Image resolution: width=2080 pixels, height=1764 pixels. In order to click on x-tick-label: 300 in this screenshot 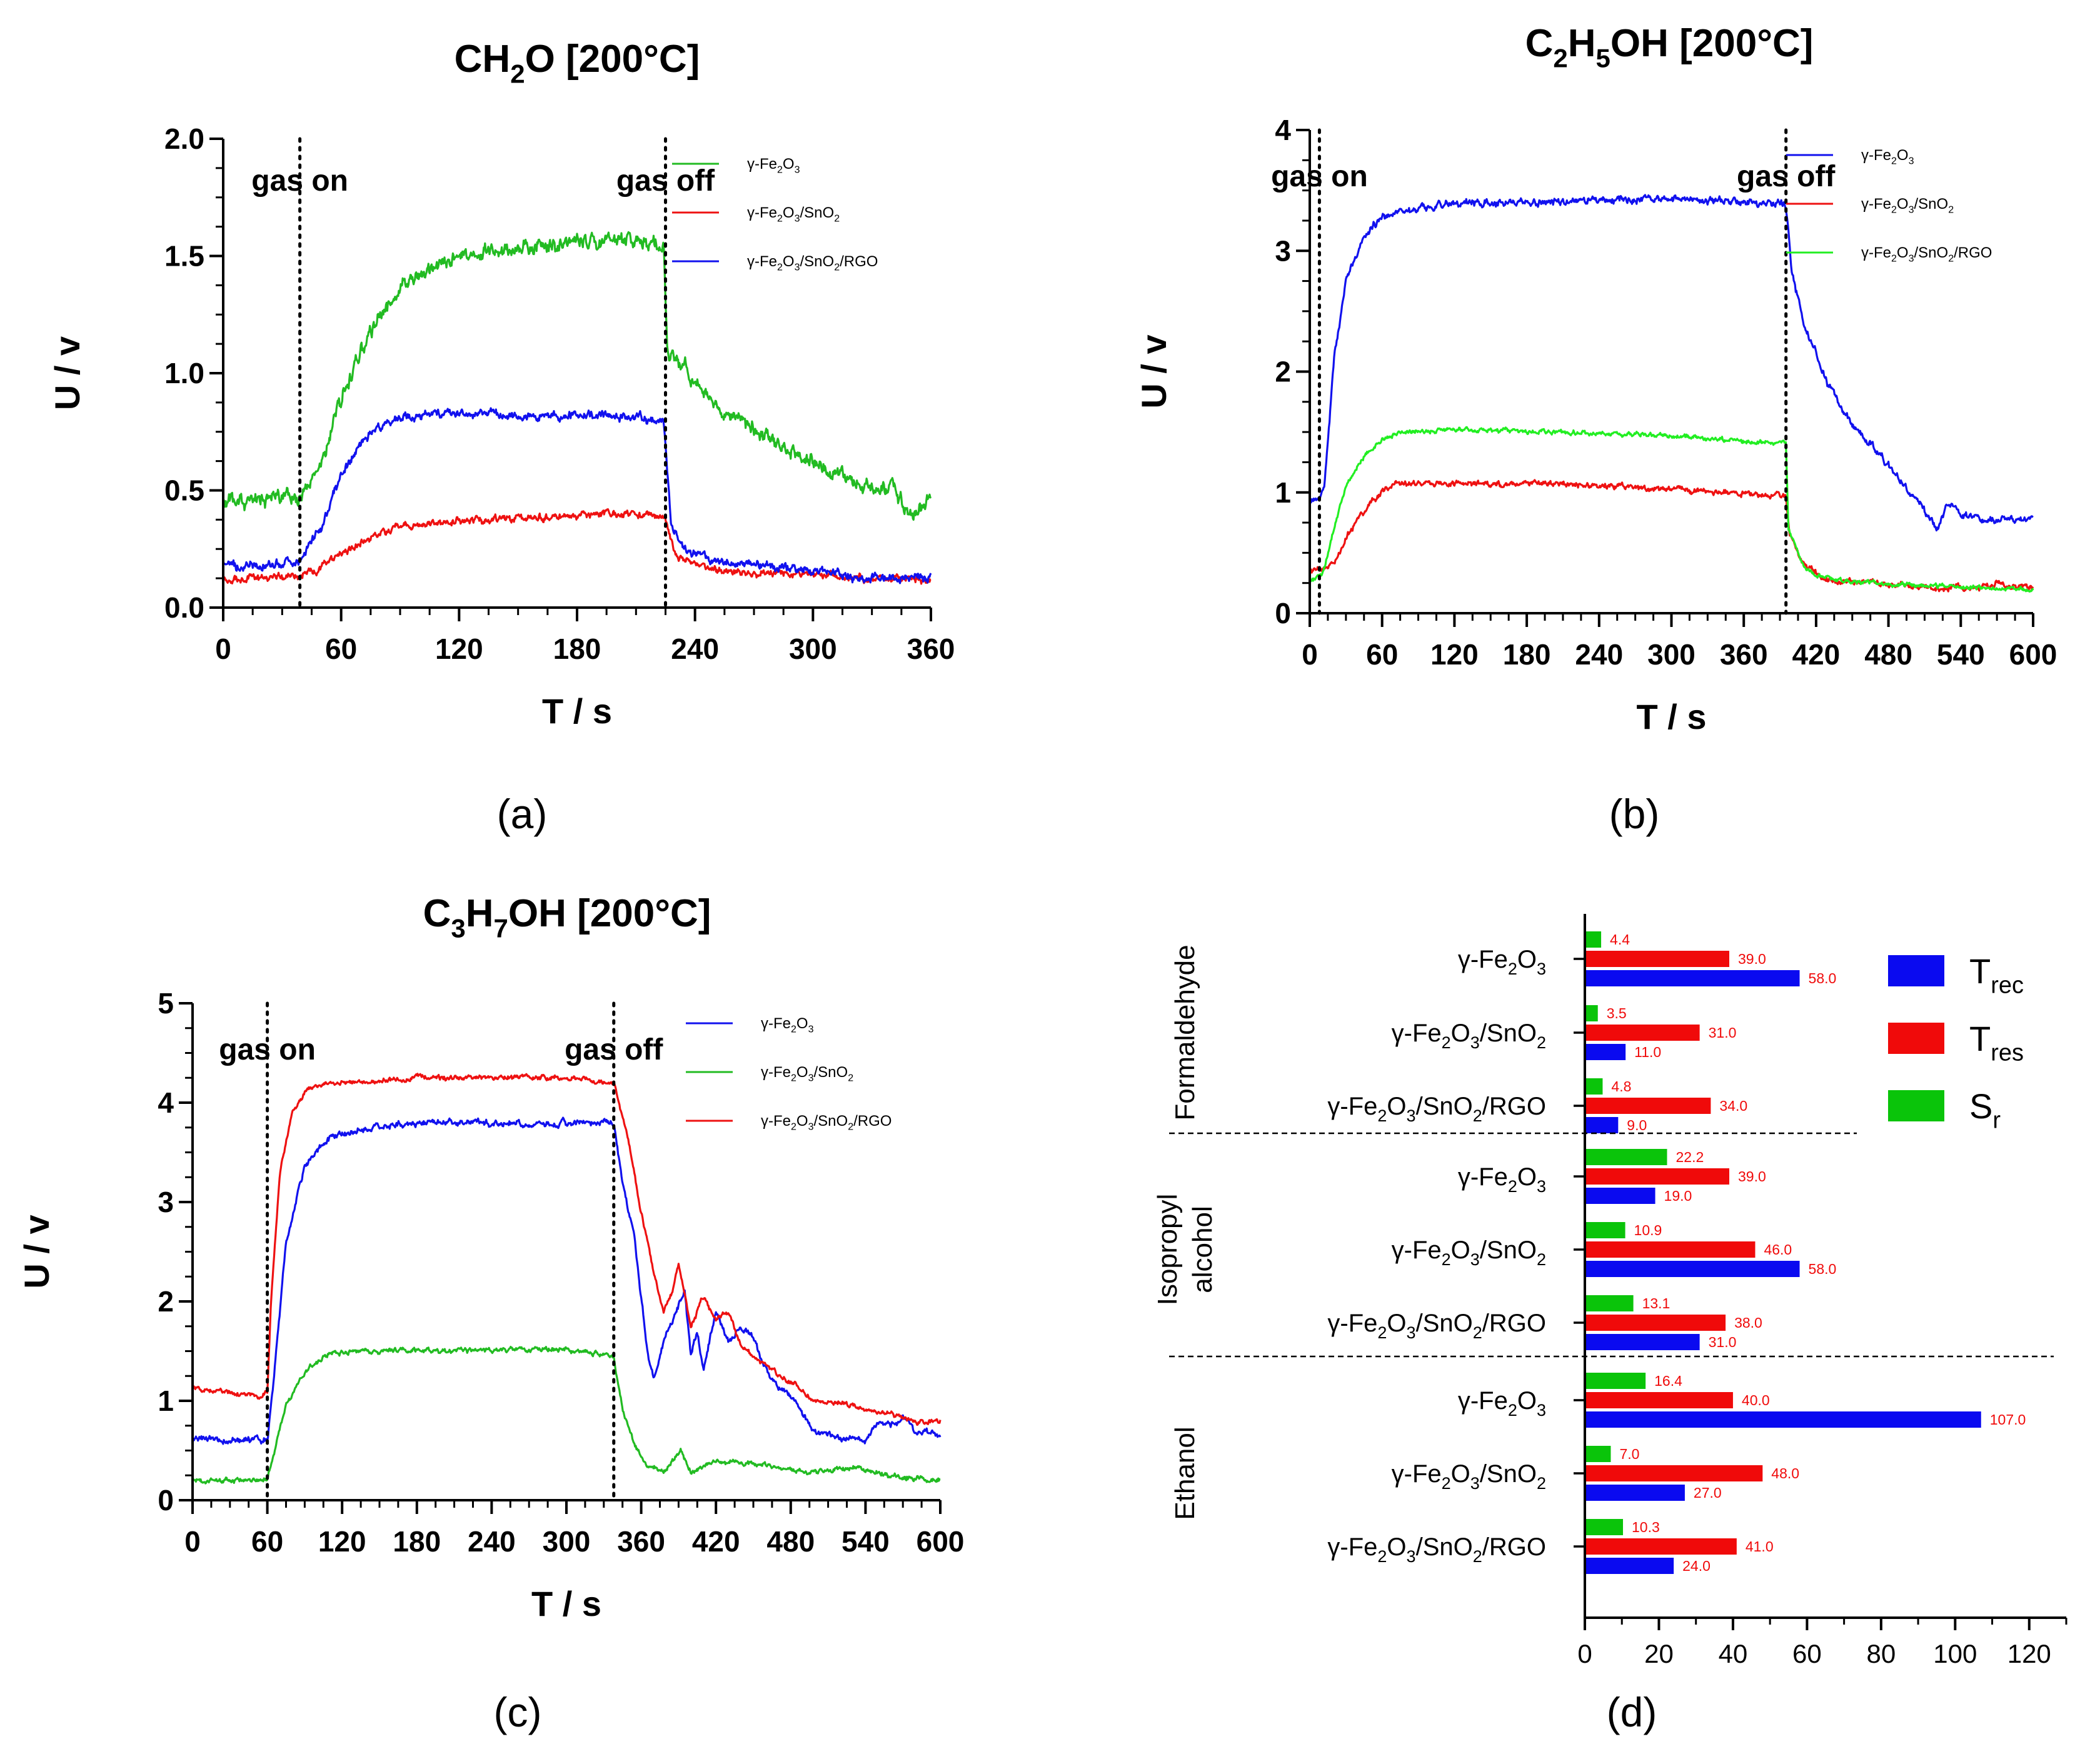, I will do `click(813, 649)`.